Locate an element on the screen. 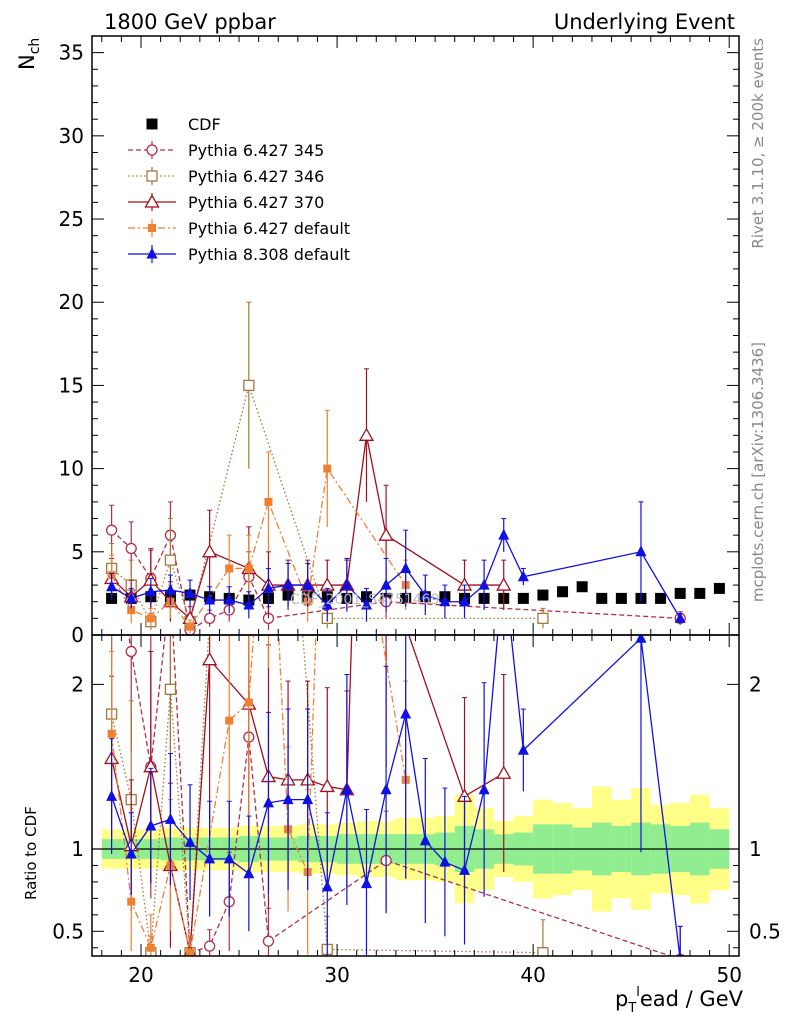 Image resolution: width=786 pixels, height=1024 pixels. mcplots-label: mcplots.cern.ch [arXiv:1306.3436] is located at coordinates (758, 472).